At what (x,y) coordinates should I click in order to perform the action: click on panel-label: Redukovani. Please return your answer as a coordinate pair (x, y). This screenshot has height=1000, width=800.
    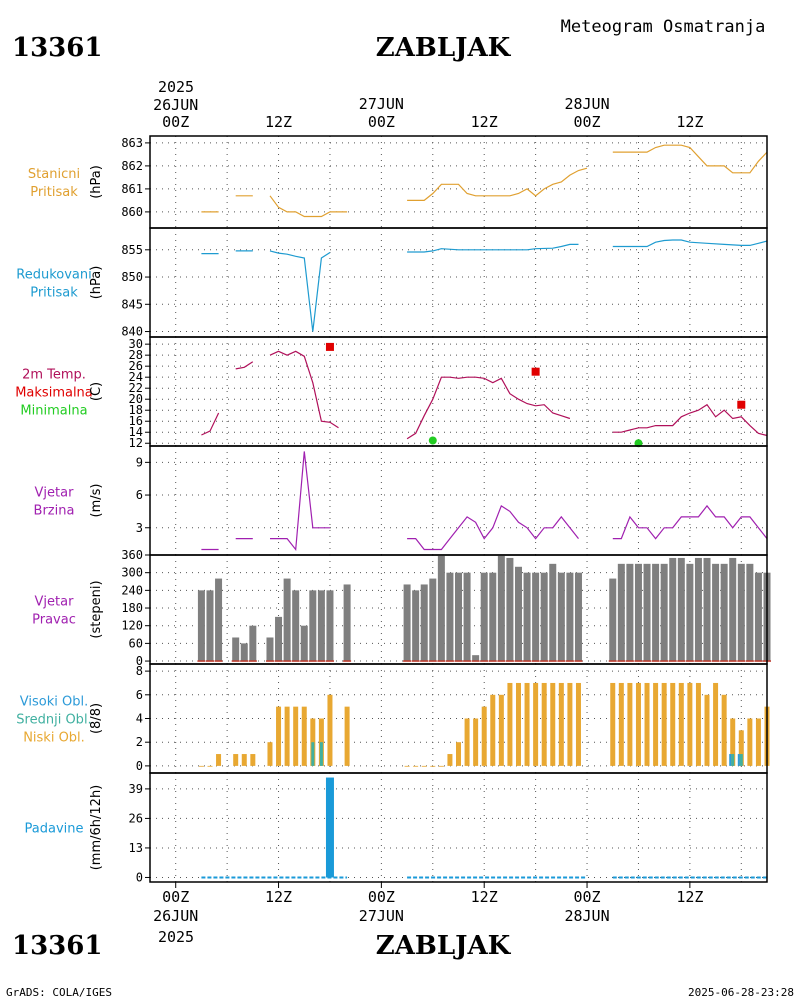
    Looking at the image, I should click on (53, 275).